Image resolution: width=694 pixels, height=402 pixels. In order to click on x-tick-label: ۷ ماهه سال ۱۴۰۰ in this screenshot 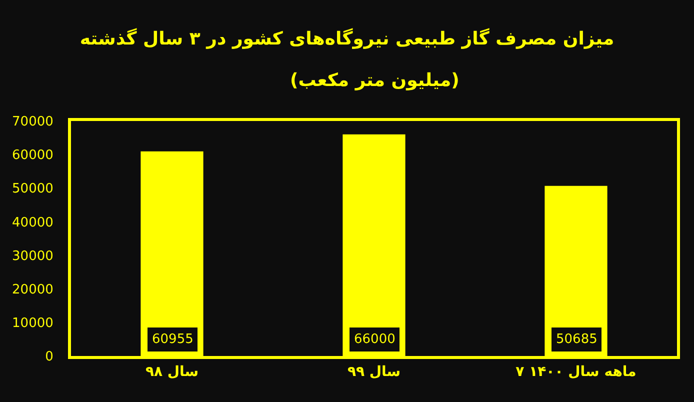, I will do `click(576, 372)`.